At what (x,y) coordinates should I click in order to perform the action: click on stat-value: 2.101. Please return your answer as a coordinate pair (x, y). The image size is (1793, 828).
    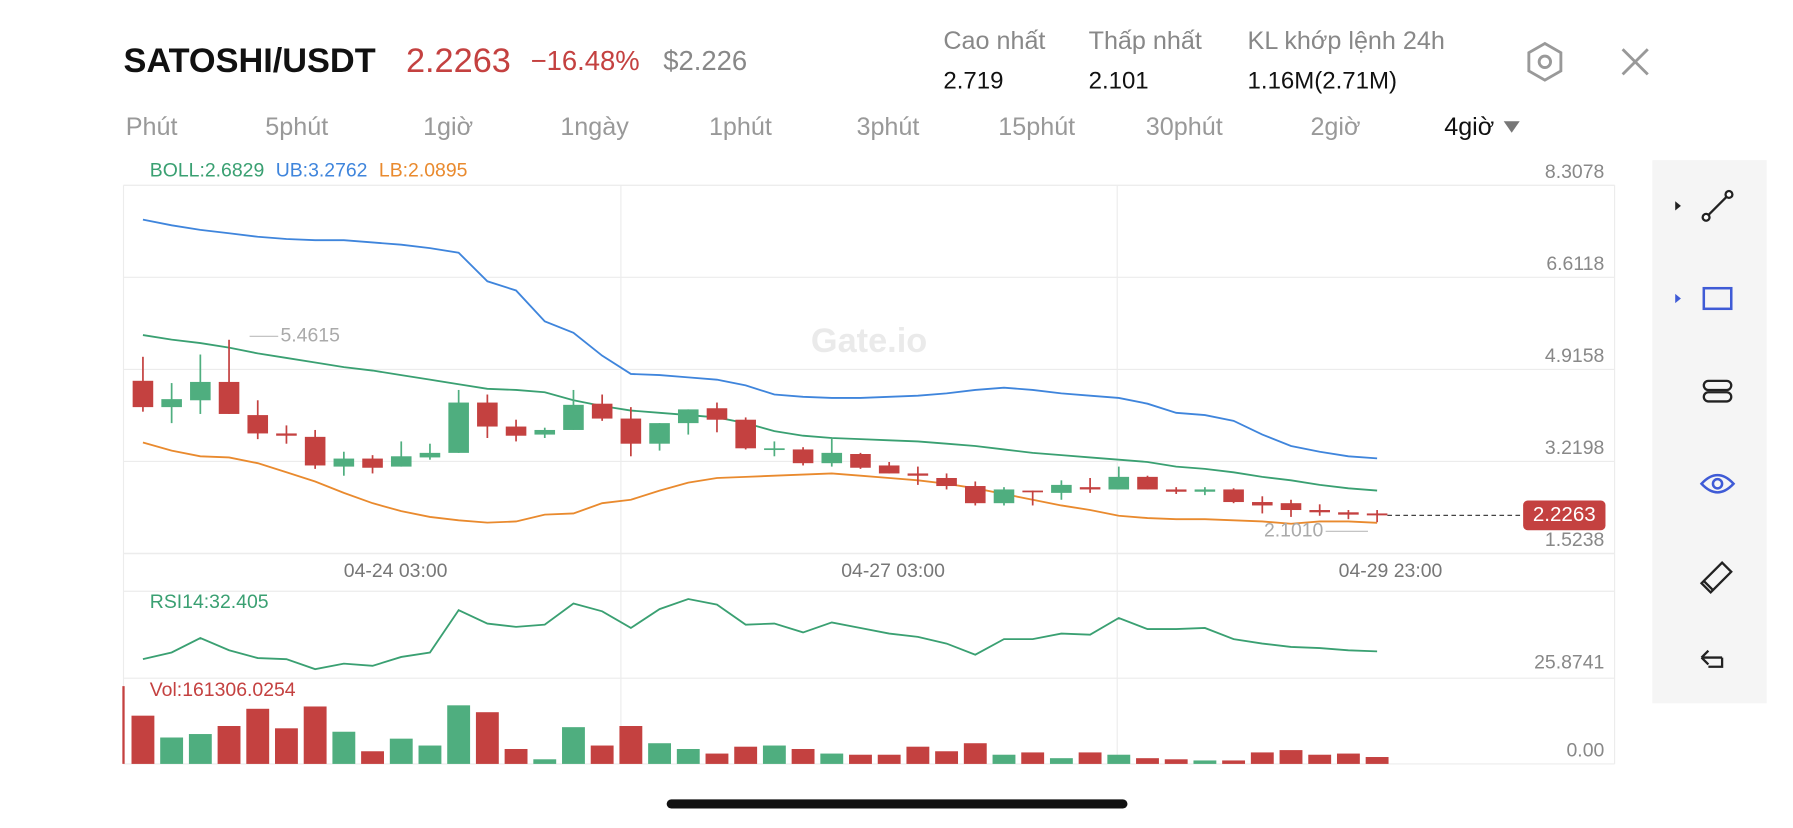
    Looking at the image, I should click on (1119, 81).